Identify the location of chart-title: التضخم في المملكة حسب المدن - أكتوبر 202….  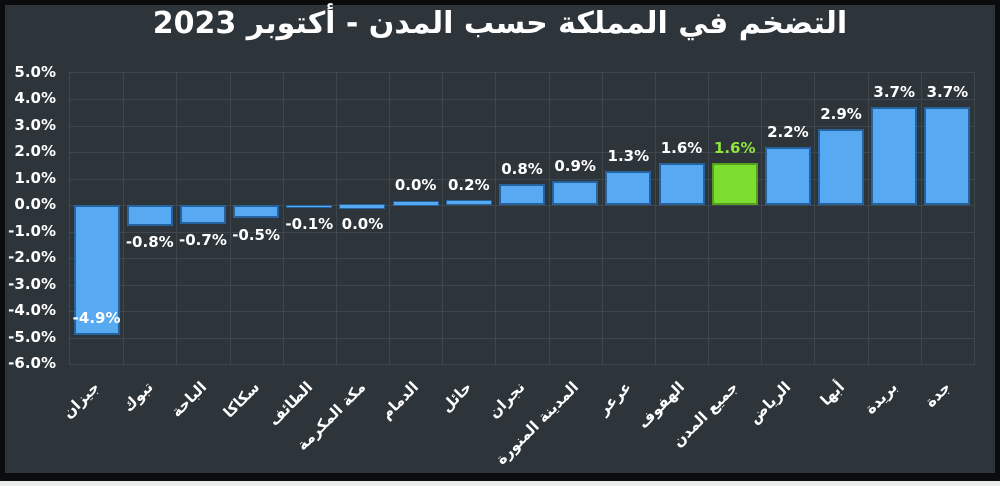
(500, 23).